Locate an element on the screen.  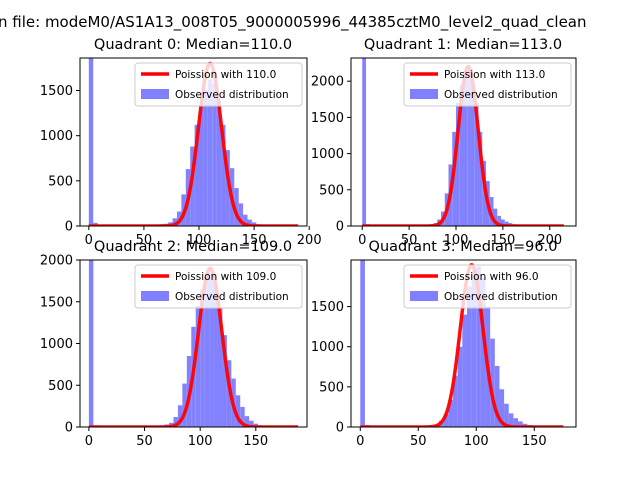
quadrant-1-ytick-label: 1500 is located at coordinates (327, 118).